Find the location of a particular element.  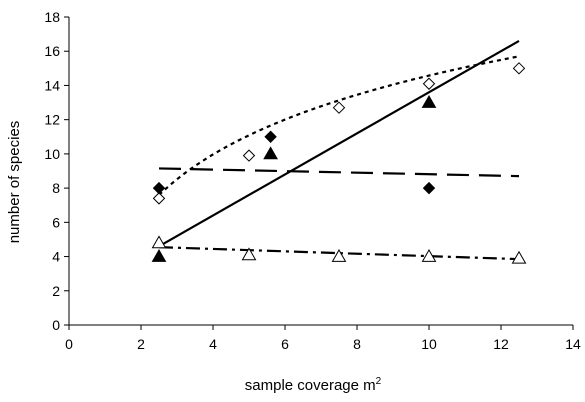

y-tick-label: 14 is located at coordinates (52, 85).